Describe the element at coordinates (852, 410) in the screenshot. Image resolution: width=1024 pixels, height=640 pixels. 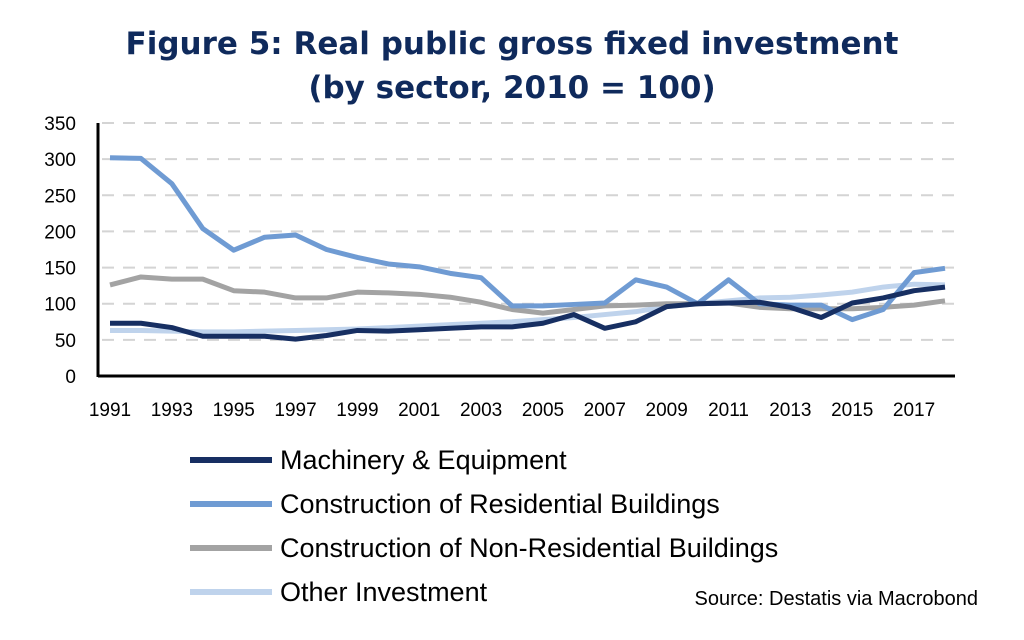
I see `x-tick-label: 2015` at that location.